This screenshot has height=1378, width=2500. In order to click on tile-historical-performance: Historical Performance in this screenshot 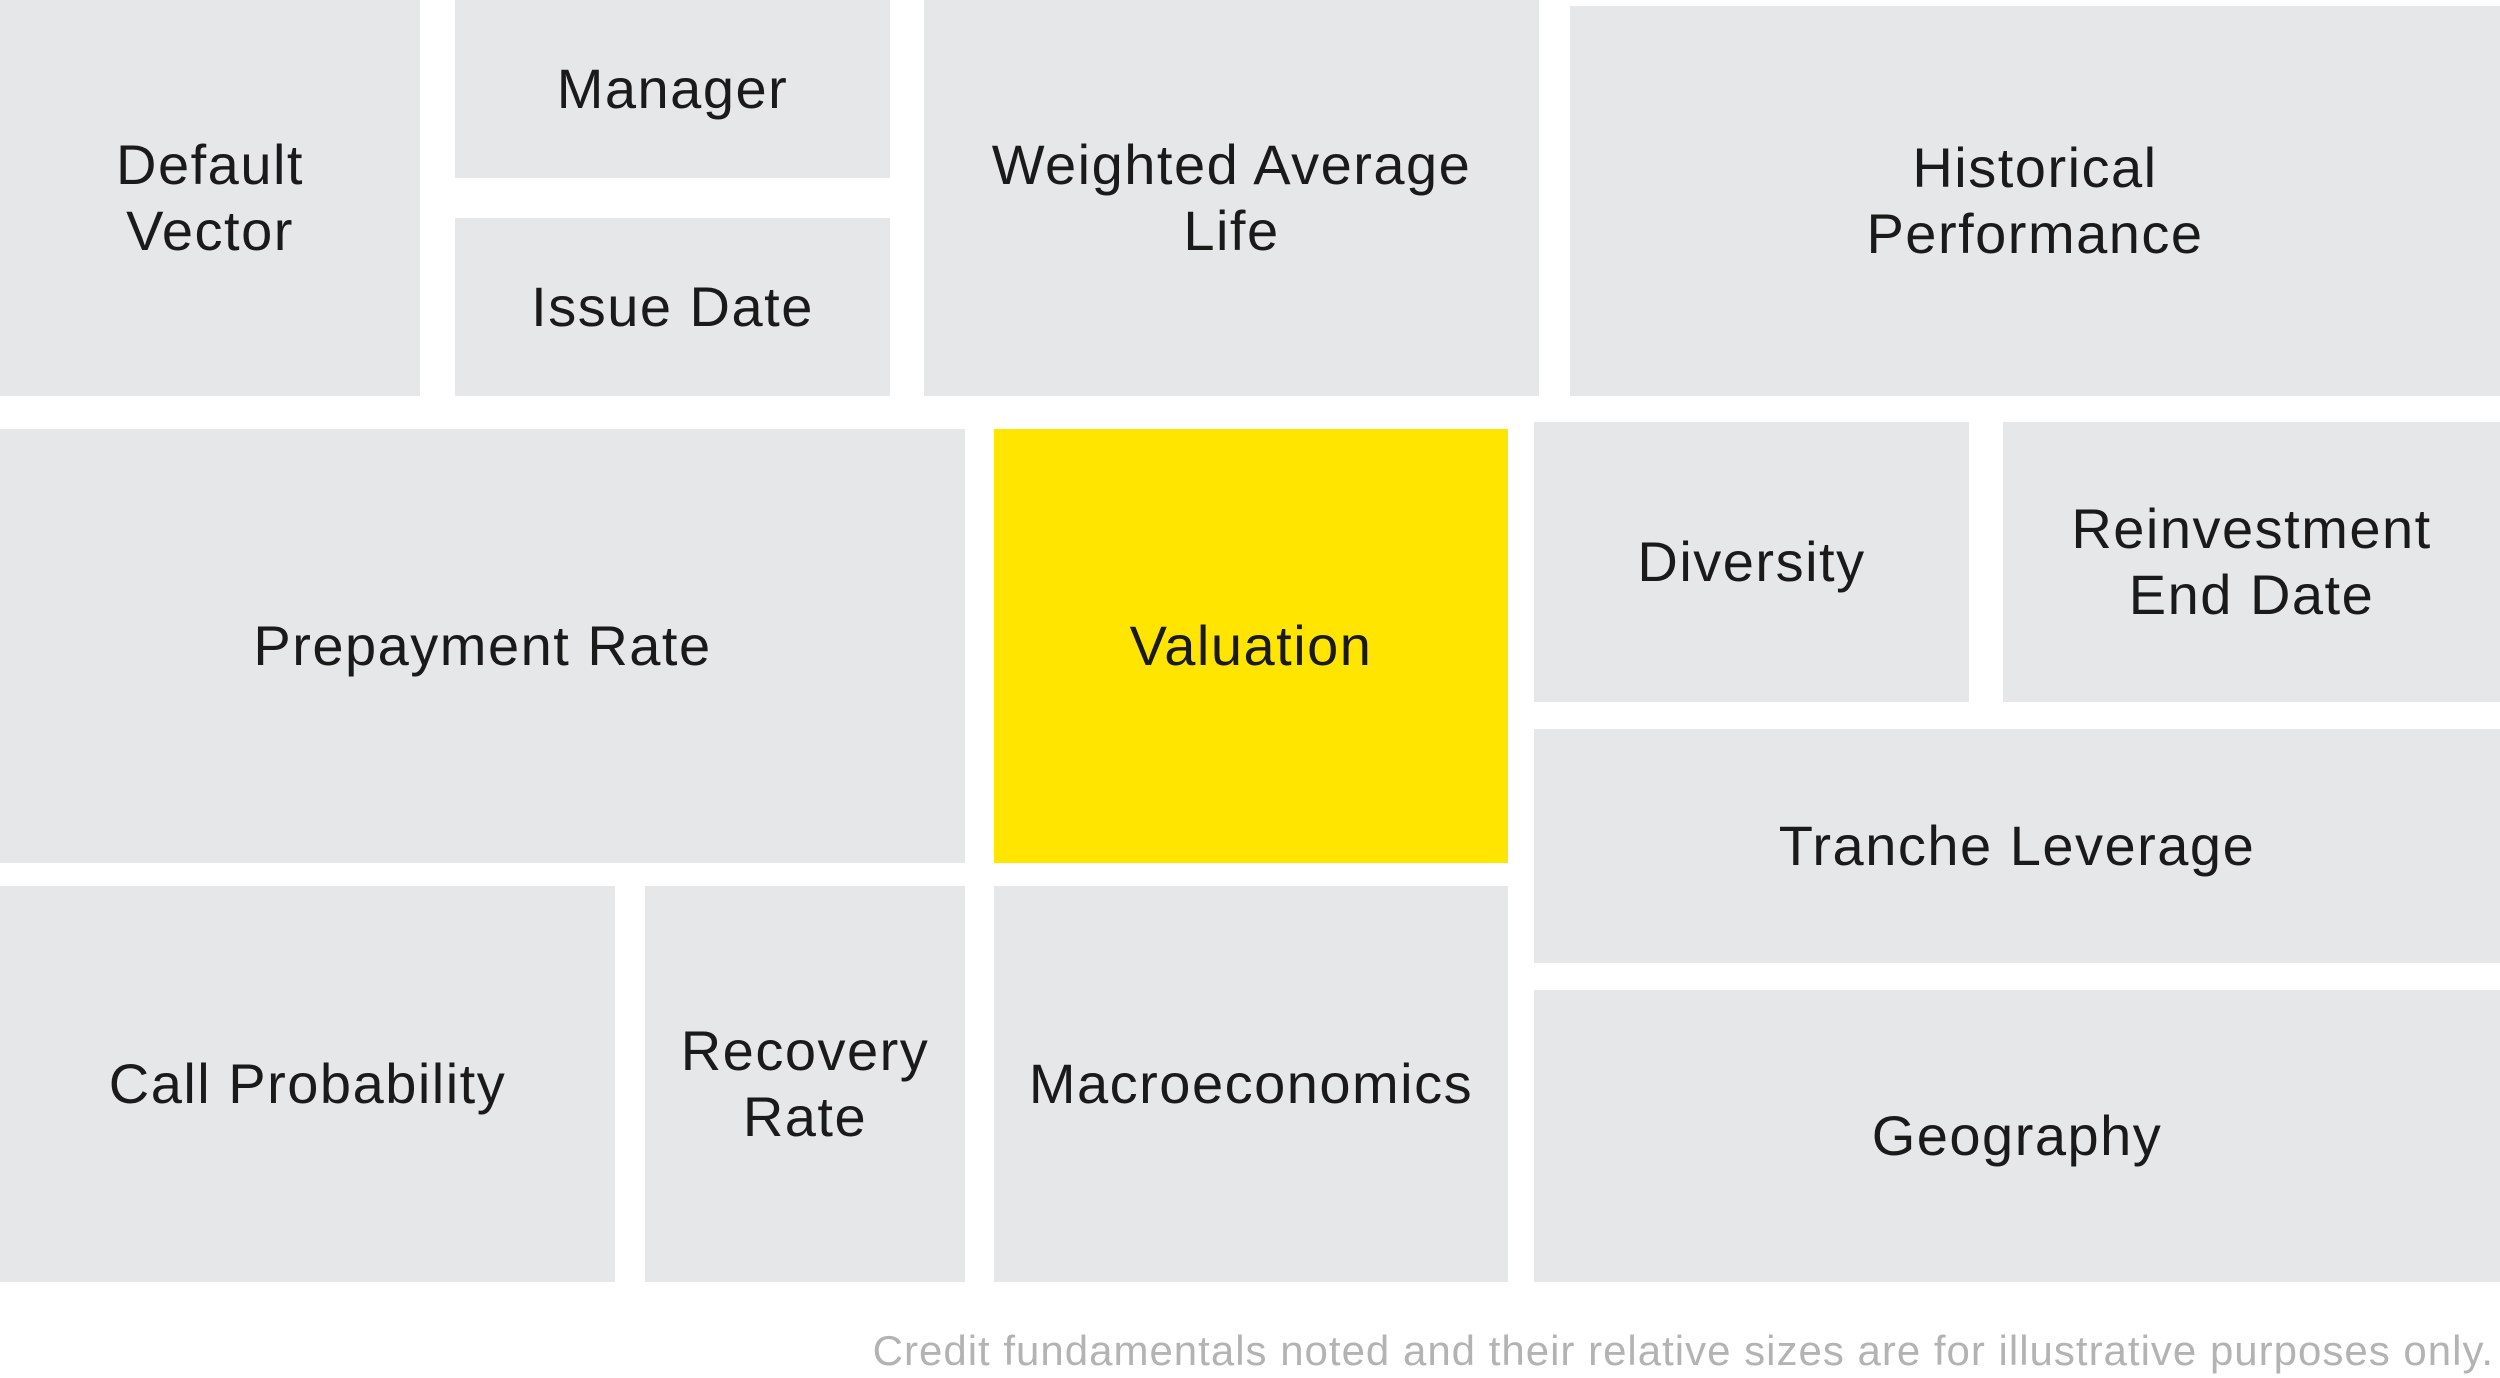, I will do `click(2035, 201)`.